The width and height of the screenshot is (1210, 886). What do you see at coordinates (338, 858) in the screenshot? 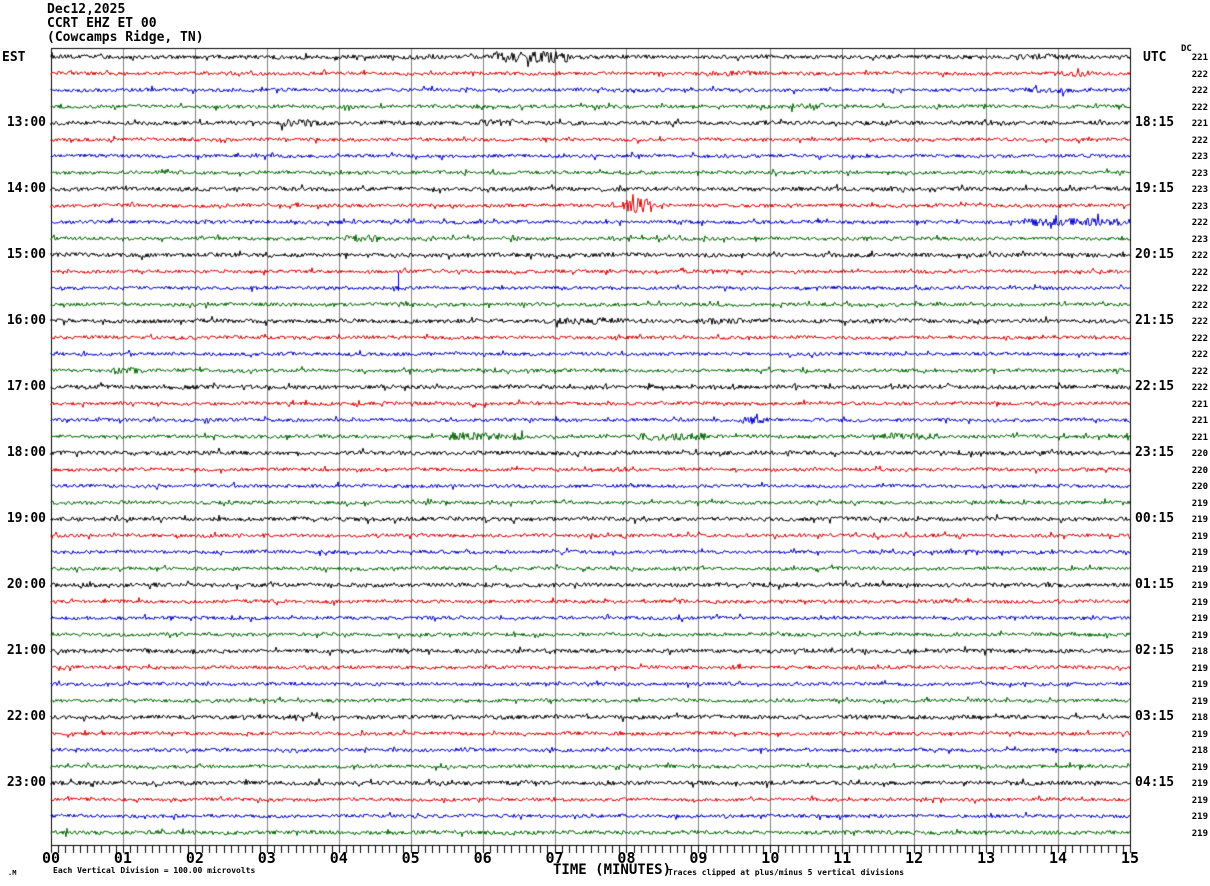
I see `x-tick-label: 04` at bounding box center [338, 858].